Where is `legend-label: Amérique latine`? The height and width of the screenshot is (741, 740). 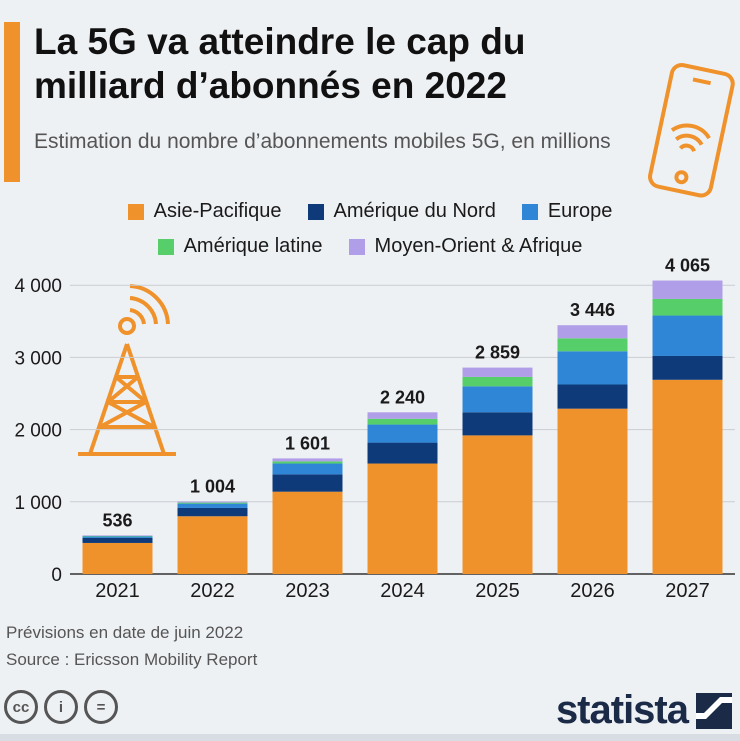 legend-label: Amérique latine is located at coordinates (253, 246).